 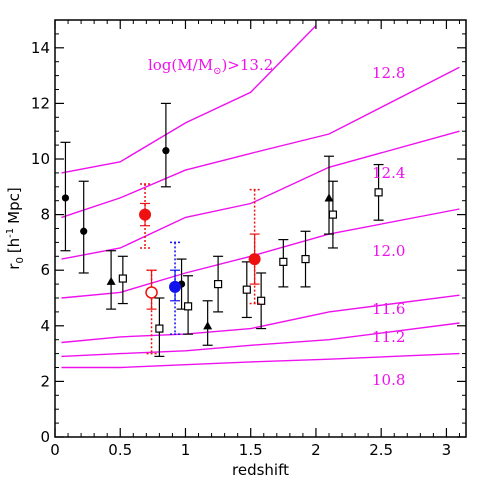 What do you see at coordinates (14, 245) in the screenshot?
I see `y-axis-label-units: [h` at bounding box center [14, 245].